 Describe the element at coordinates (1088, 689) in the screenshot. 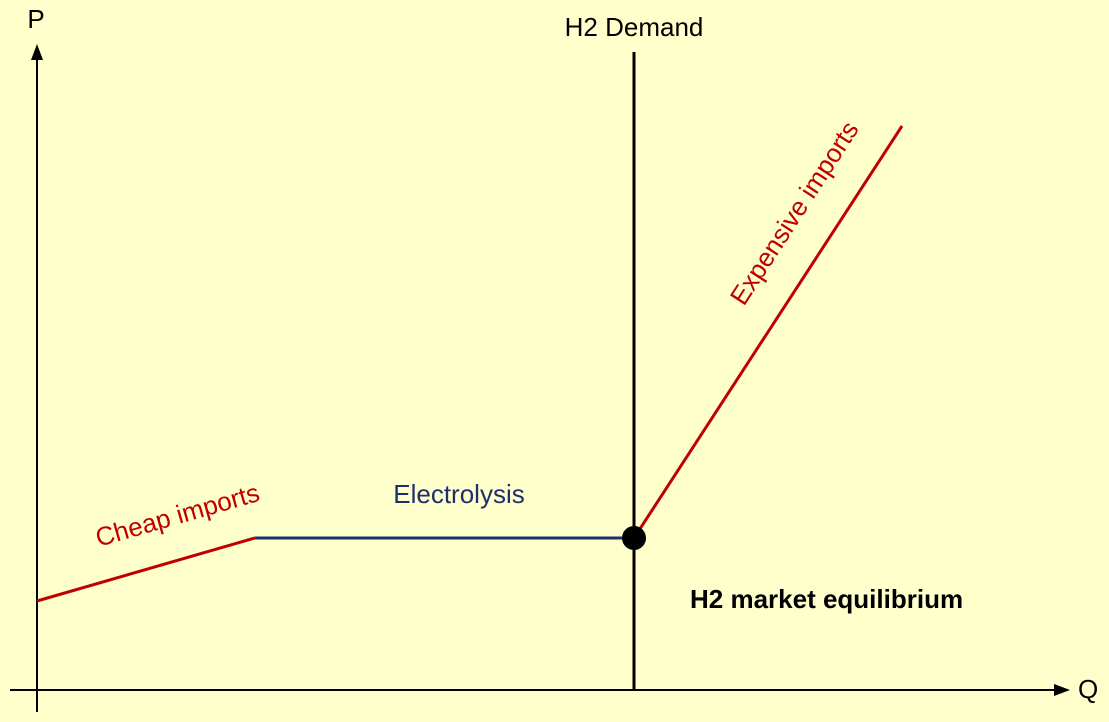

I see `x-axis-label: Q` at that location.